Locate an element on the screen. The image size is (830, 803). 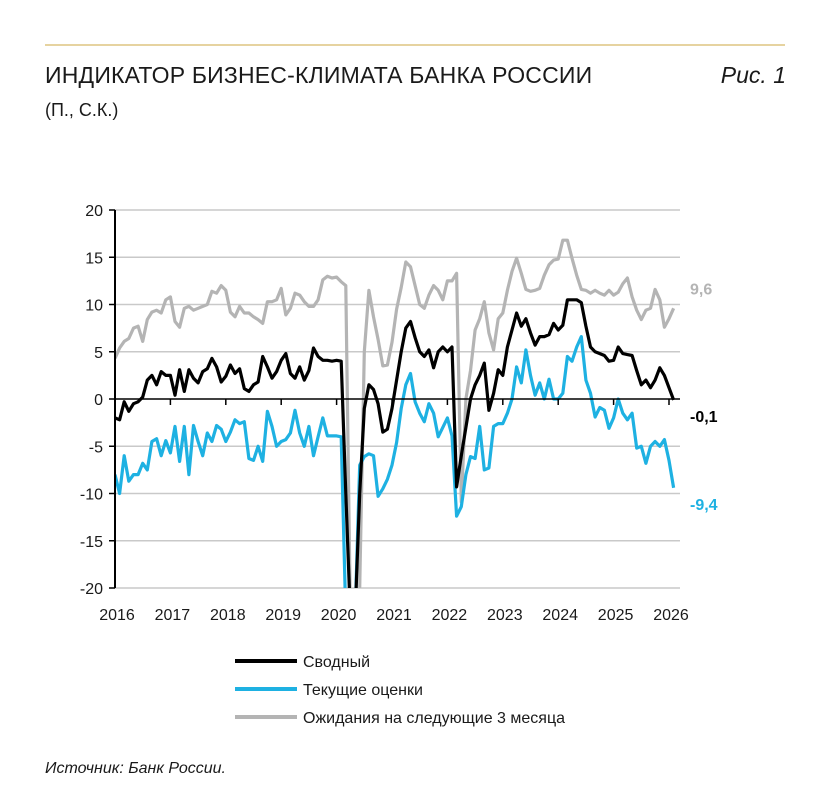
legend-label: Текущие оценки is located at coordinates (363, 690).